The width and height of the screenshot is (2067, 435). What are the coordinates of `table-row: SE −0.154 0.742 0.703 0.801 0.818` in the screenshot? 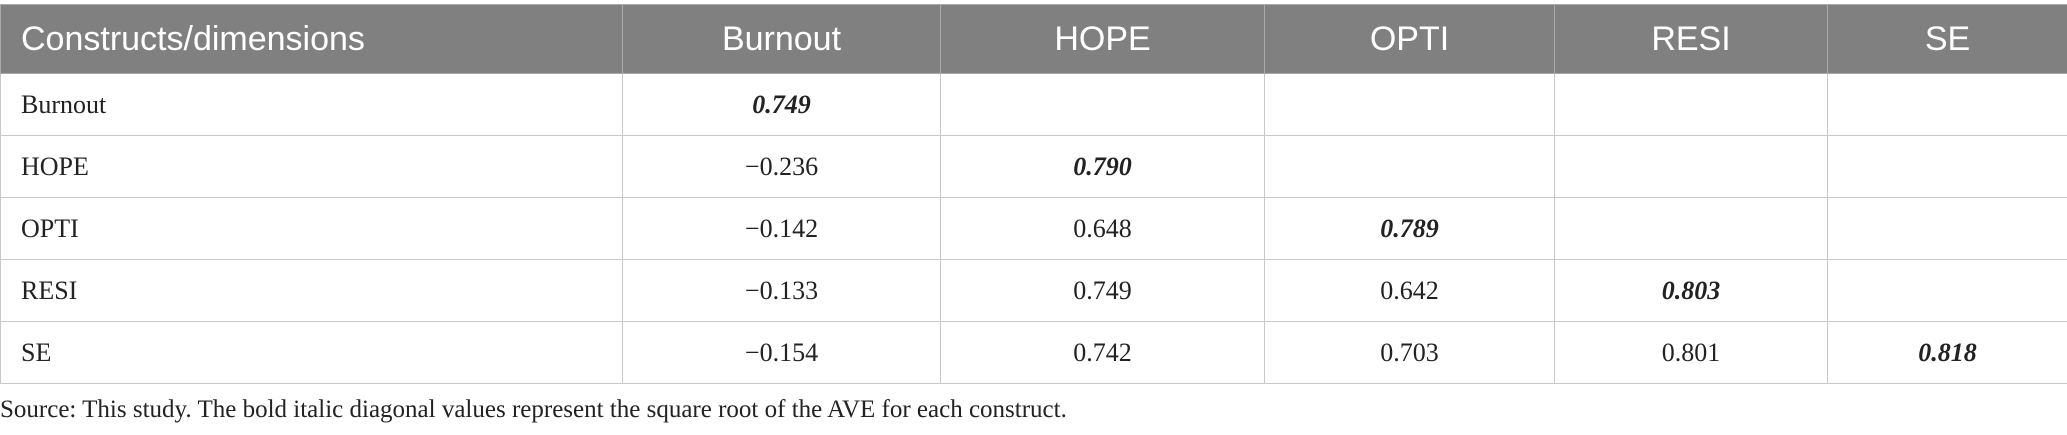 It's located at (1033, 352).